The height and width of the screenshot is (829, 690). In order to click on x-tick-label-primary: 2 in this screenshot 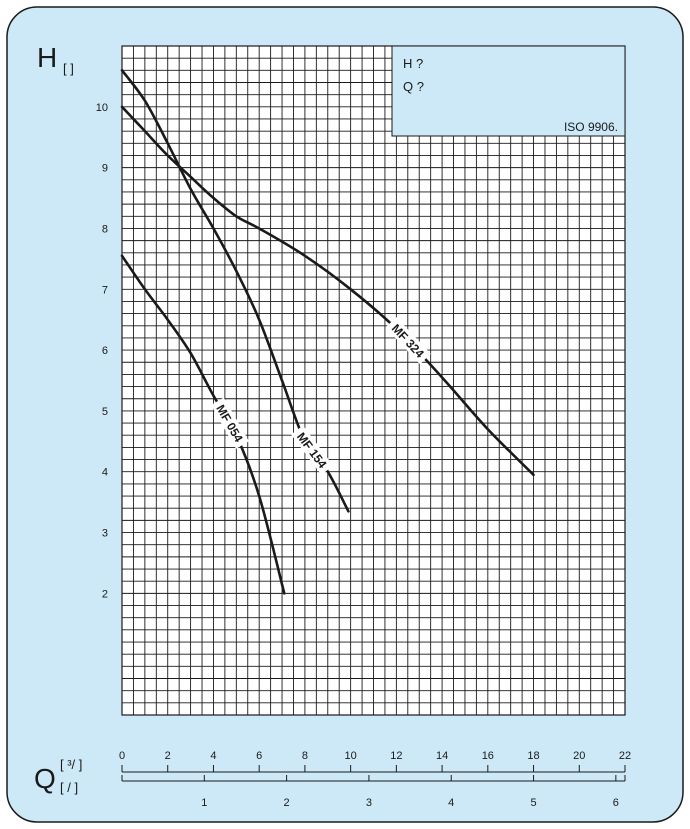, I will do `click(168, 756)`.